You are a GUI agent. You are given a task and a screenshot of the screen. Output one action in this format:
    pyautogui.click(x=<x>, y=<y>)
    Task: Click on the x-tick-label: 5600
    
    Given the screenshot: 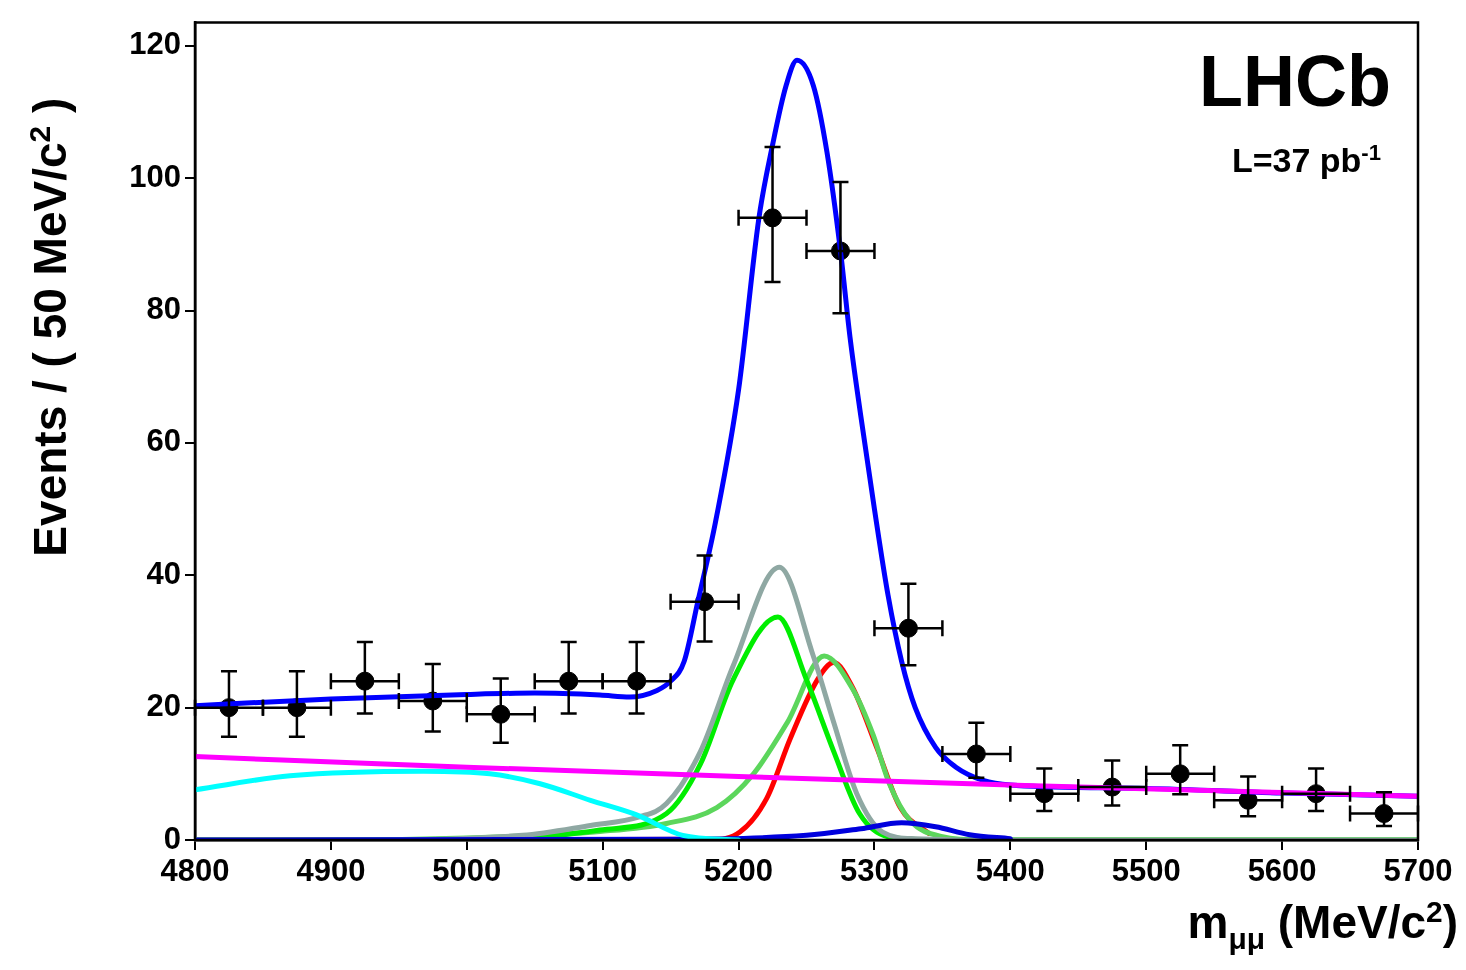 What is the action you would take?
    pyautogui.click(x=1282, y=871)
    